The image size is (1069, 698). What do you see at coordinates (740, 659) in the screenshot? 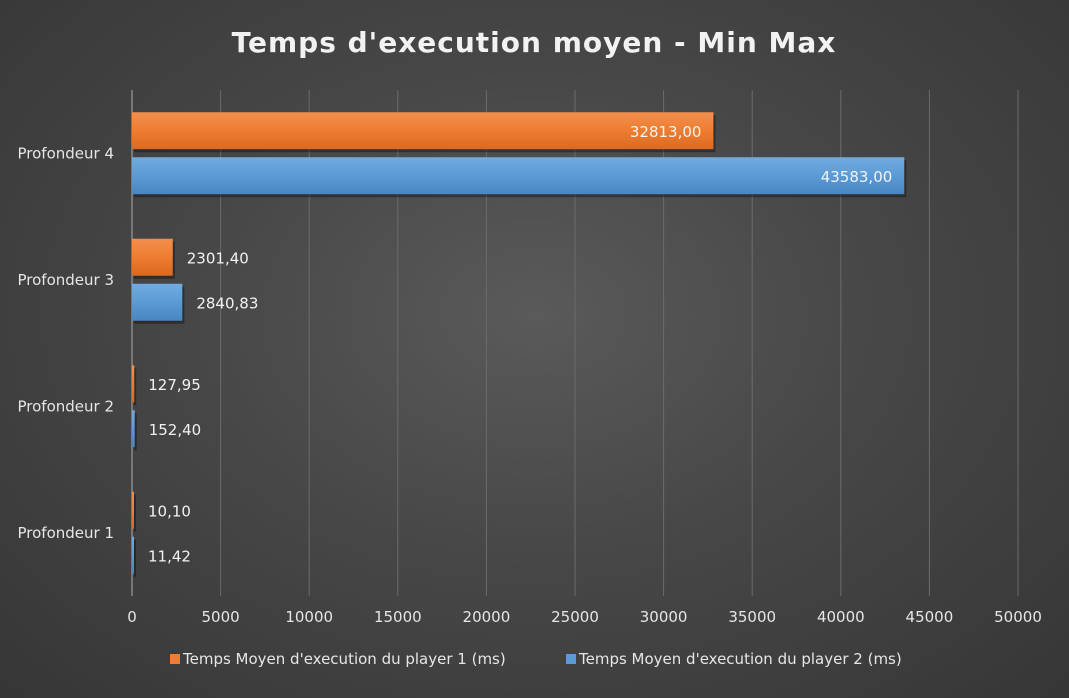
I see `legend-label: Temps Moyen d'execution du player 2 (ms)` at bounding box center [740, 659].